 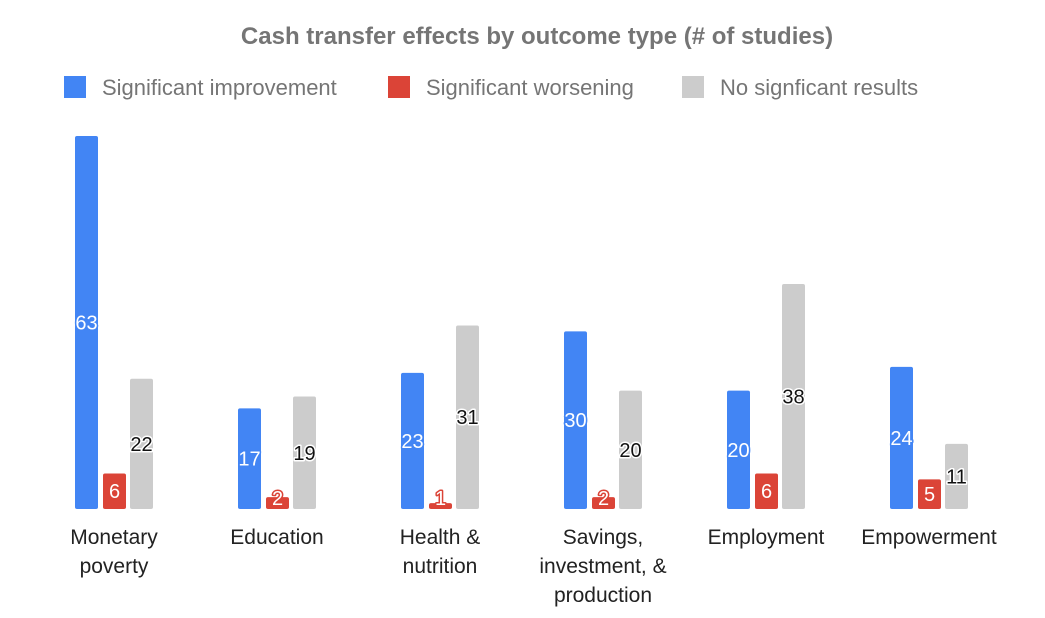 What do you see at coordinates (819, 87) in the screenshot?
I see `legend-label-2: No signficant results` at bounding box center [819, 87].